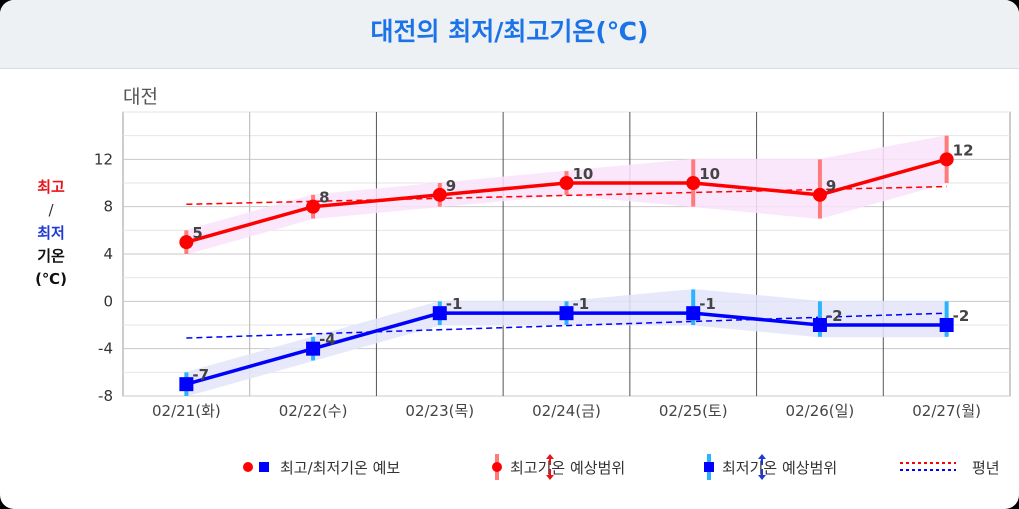  I want to click on legend-normal-icon, so click(928, 466).